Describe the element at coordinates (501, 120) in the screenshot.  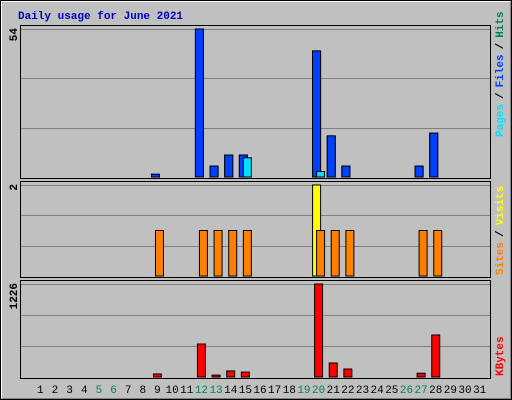
I see `legend-entry: Pages` at that location.